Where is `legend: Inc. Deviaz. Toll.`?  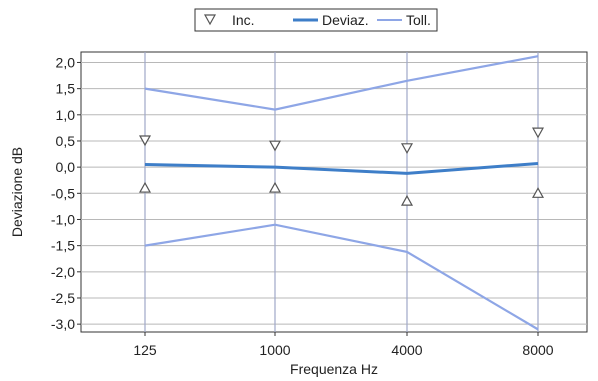
legend: Inc. Deviaz. Toll. is located at coordinates (316, 20).